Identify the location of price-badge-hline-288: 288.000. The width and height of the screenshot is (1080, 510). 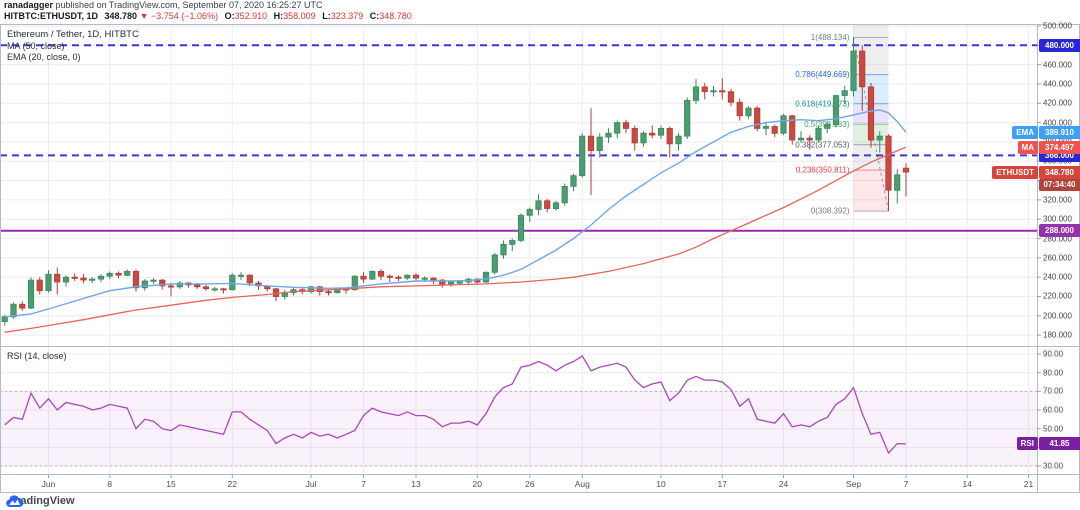
(1059, 231).